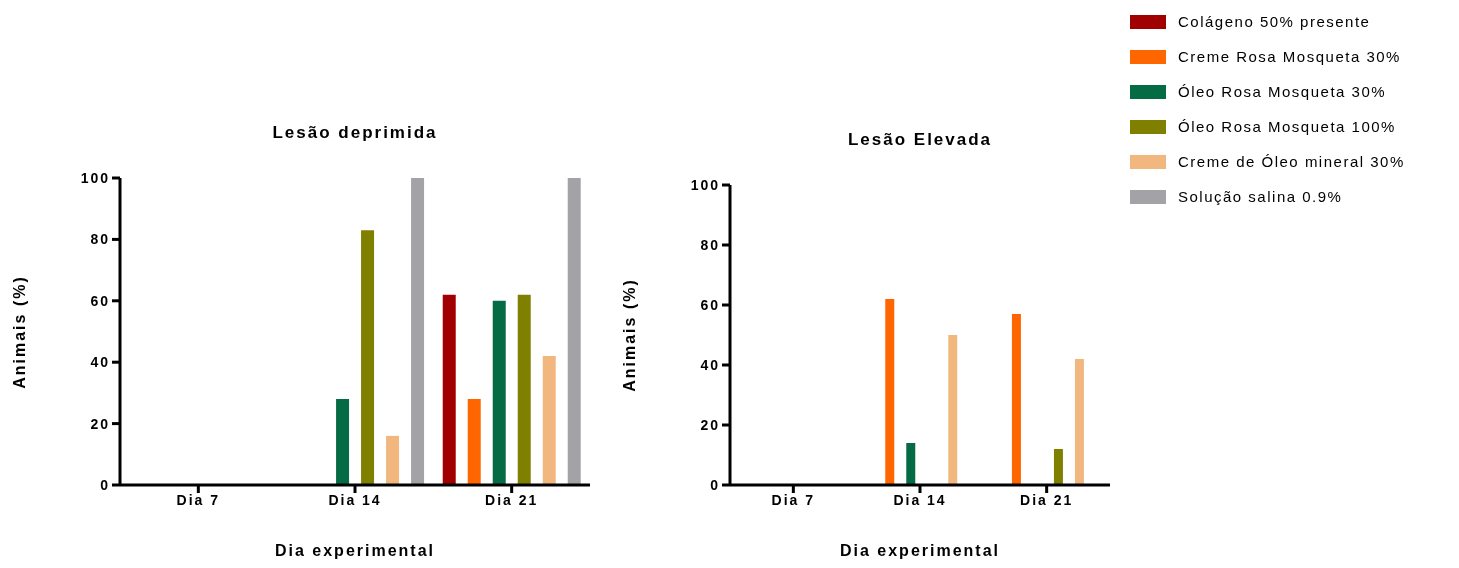  What do you see at coordinates (1274, 21) in the screenshot?
I see `legend-label: Colágeno 50% presente` at bounding box center [1274, 21].